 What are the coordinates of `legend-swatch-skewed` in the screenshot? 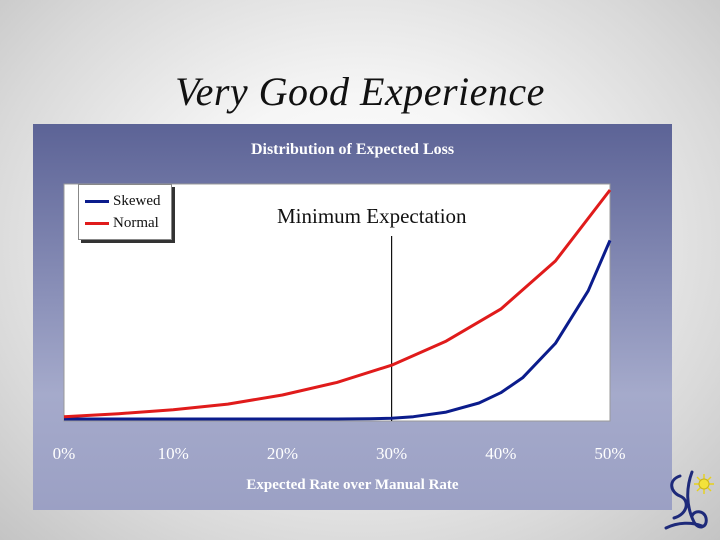 It's located at (97, 201).